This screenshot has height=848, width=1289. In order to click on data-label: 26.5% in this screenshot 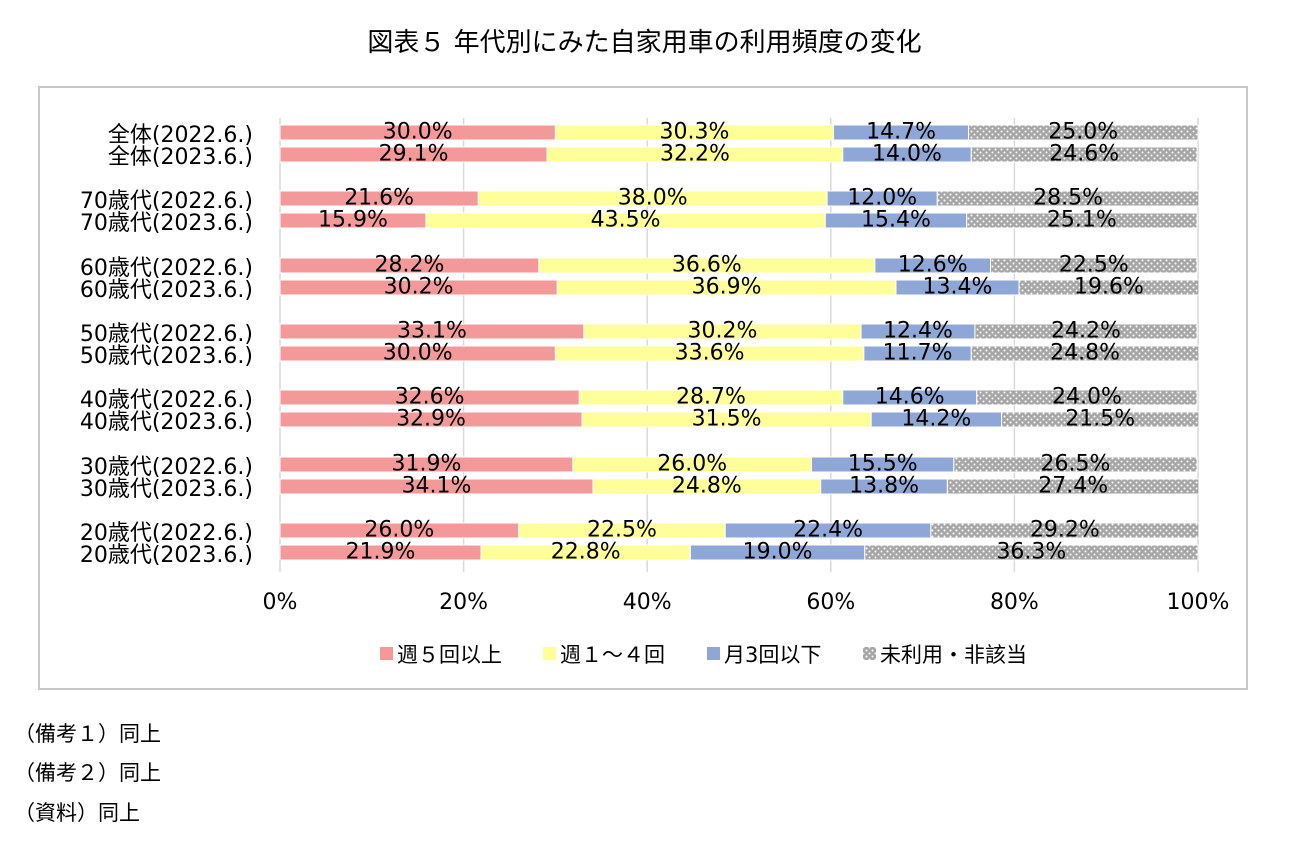, I will do `click(1076, 464)`.